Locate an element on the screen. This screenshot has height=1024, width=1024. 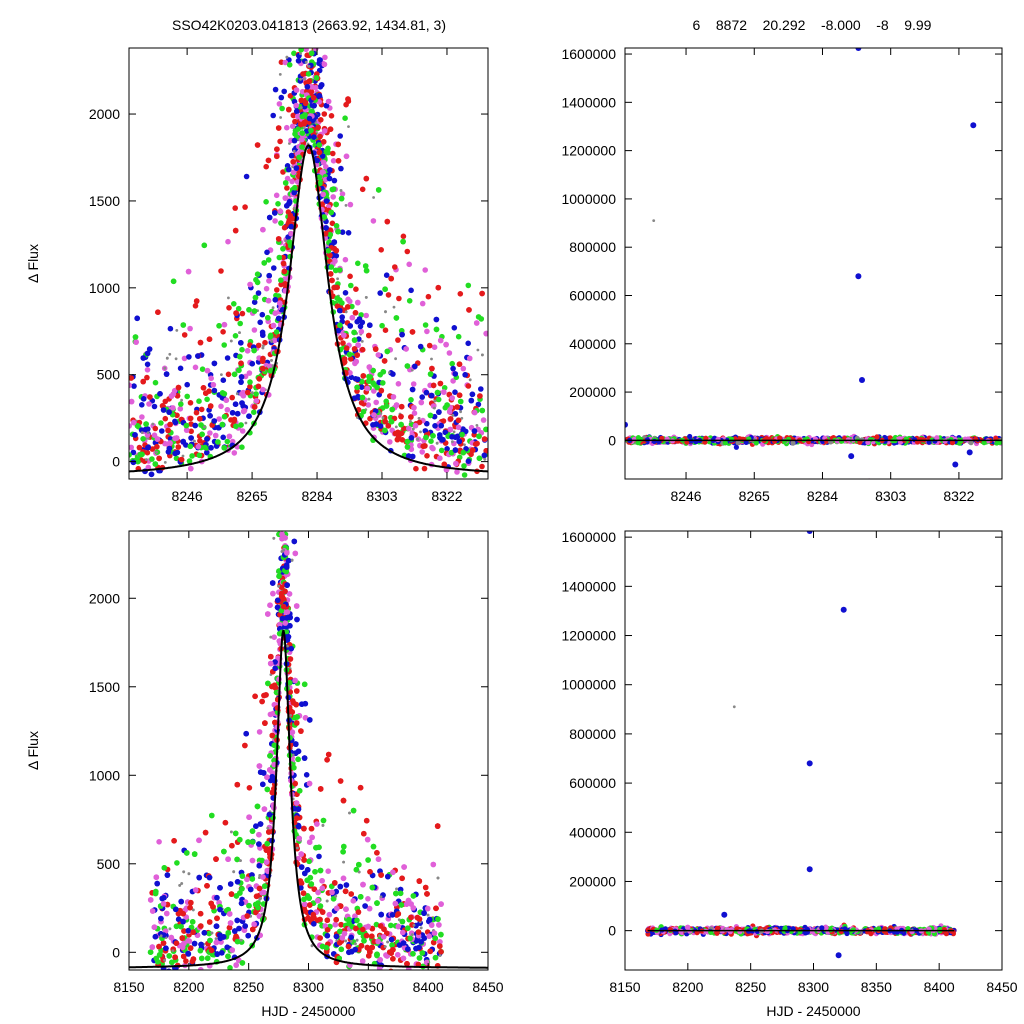
model-curve is located at coordinates (308, 308).